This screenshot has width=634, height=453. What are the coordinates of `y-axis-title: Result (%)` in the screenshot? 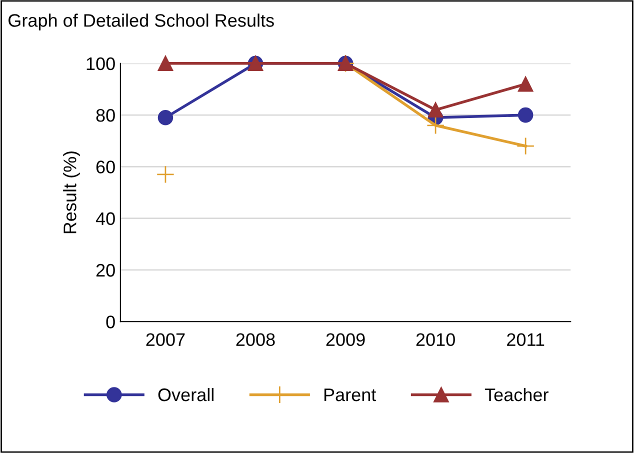 It's located at (71, 193).